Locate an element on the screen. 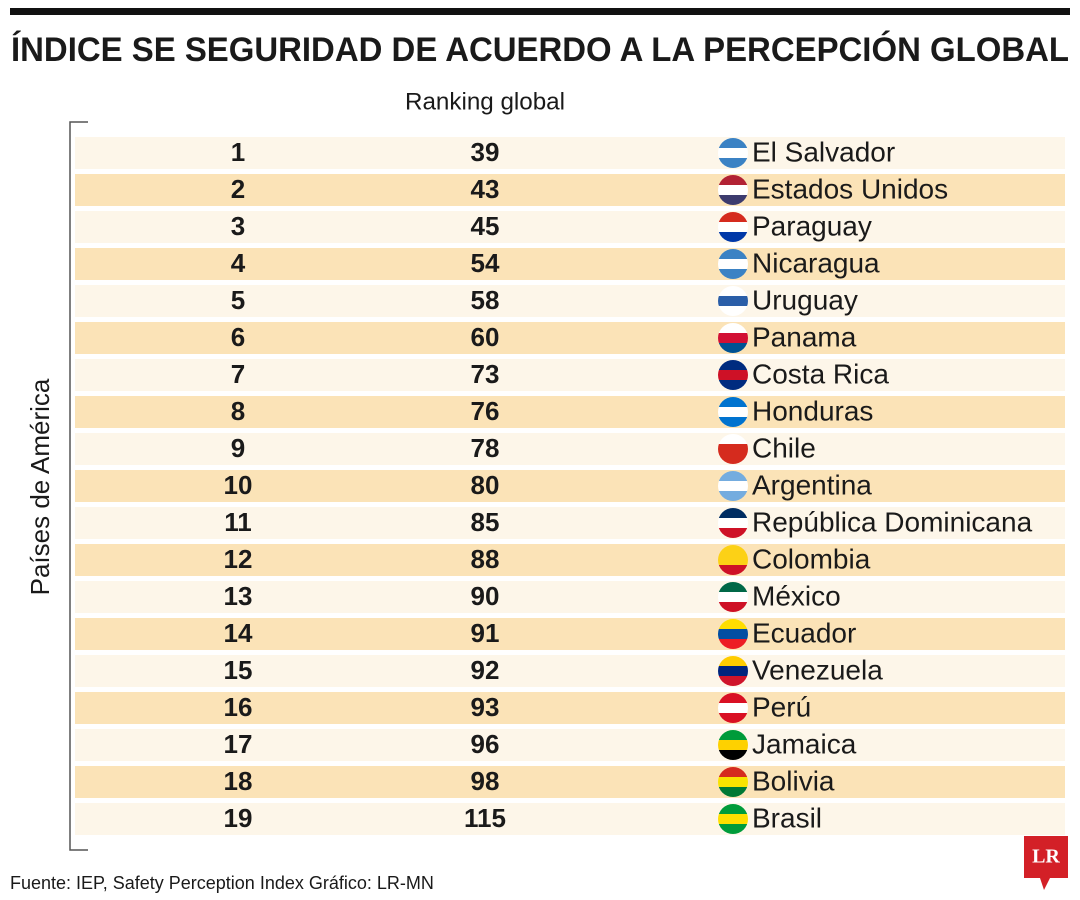 Image resolution: width=1080 pixels, height=900 pixels. global-rank: 58 is located at coordinates (485, 300).